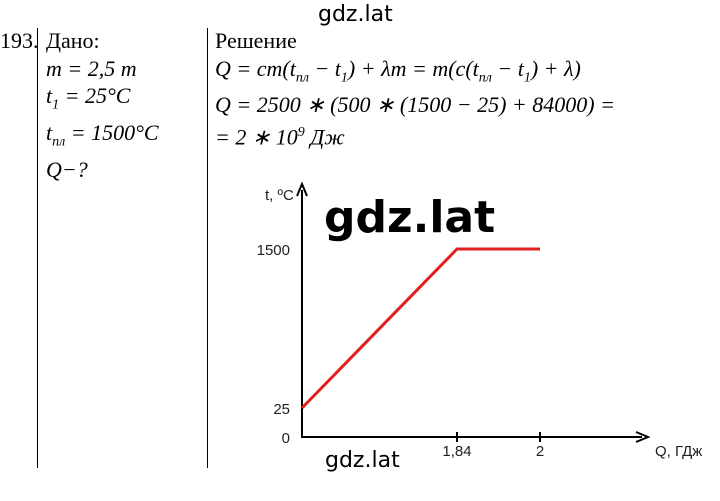  Describe the element at coordinates (95, 95) in the screenshot. I see `text: = 25°C` at that location.